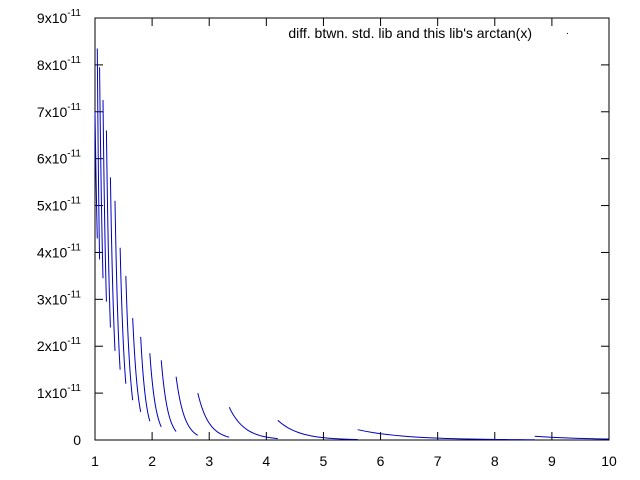 The width and height of the screenshot is (640, 480). Describe the element at coordinates (354, 461) in the screenshot. I see `x-axis-tick-labels: 1 2 3 4 5 6 7 8 9 10` at that location.